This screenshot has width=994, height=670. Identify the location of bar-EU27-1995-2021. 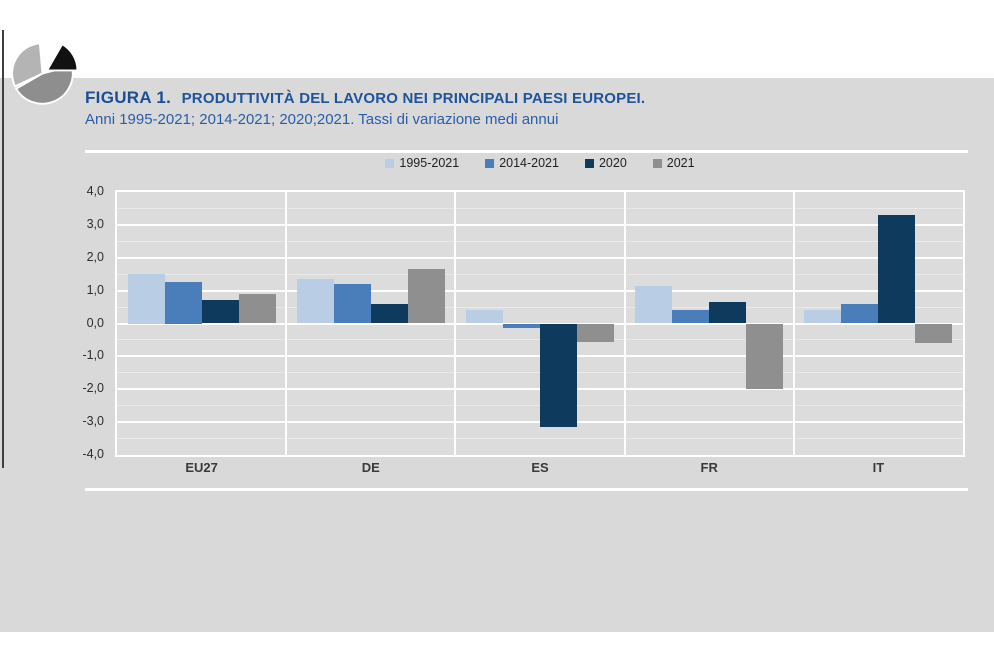
(146, 299).